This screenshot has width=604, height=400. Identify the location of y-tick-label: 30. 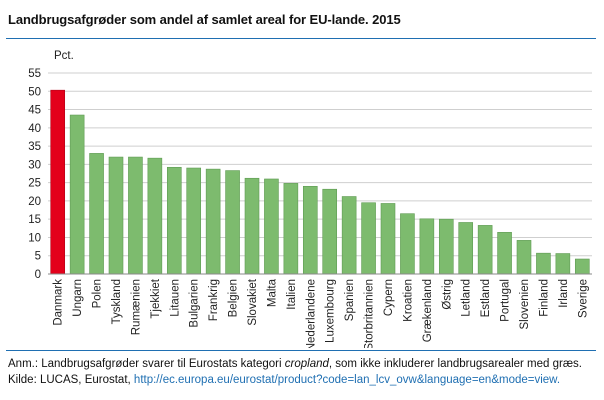
(34, 165).